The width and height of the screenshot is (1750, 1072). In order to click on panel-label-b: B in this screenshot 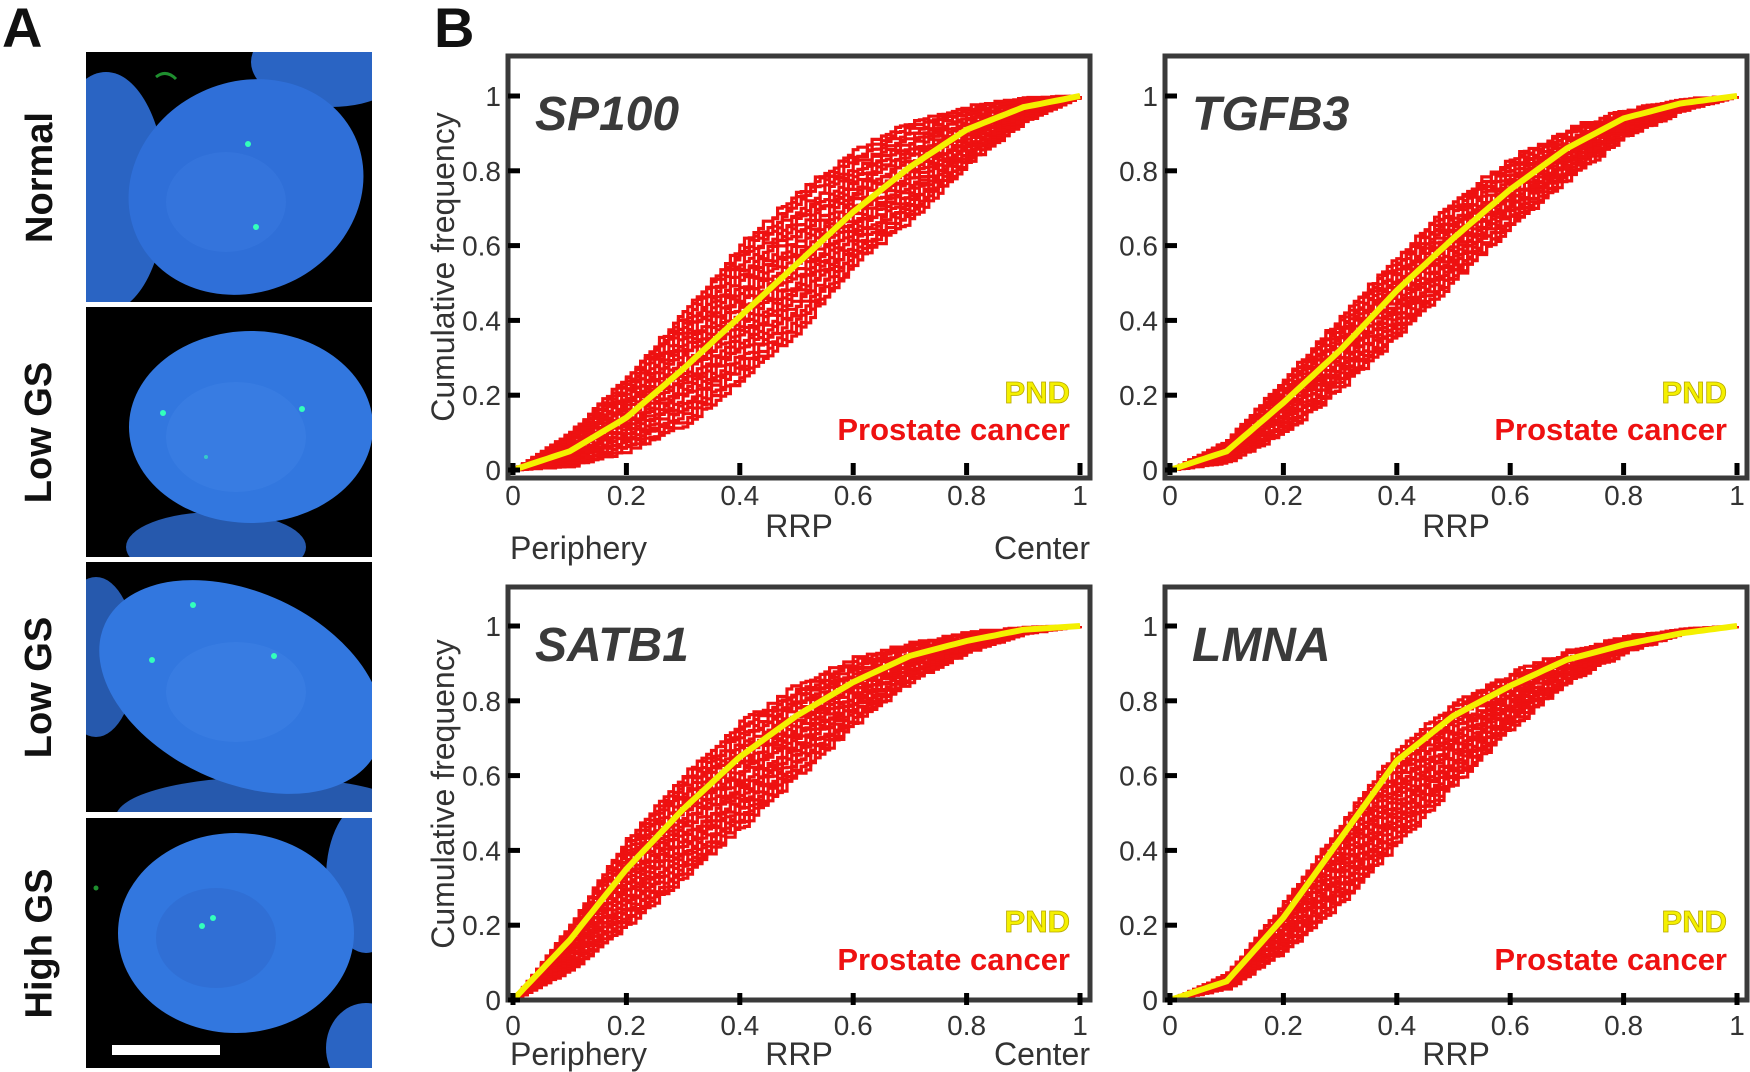, I will do `click(454, 29)`.